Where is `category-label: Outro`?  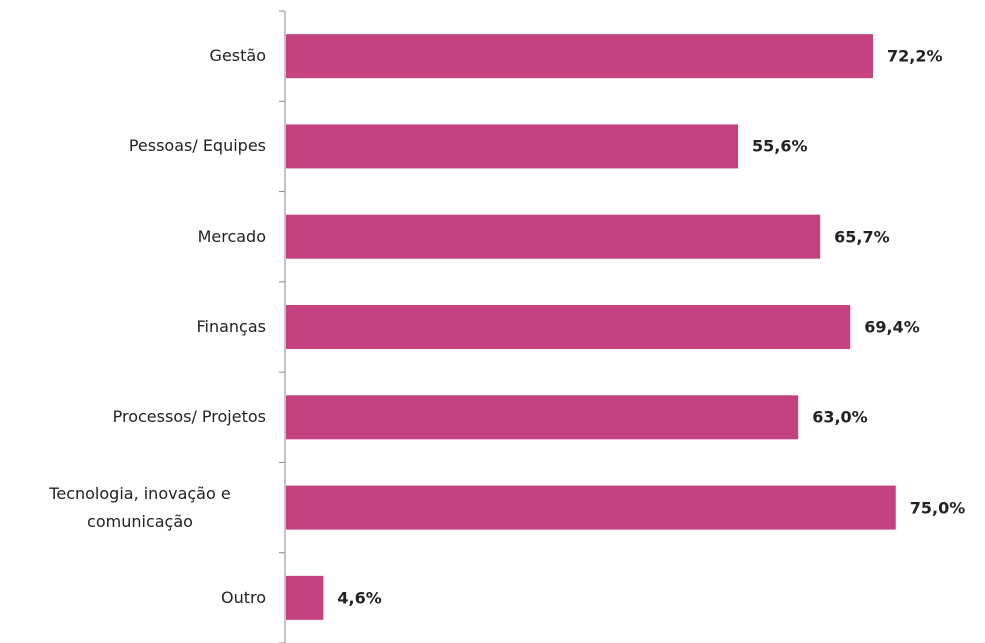 category-label: Outro is located at coordinates (137, 598).